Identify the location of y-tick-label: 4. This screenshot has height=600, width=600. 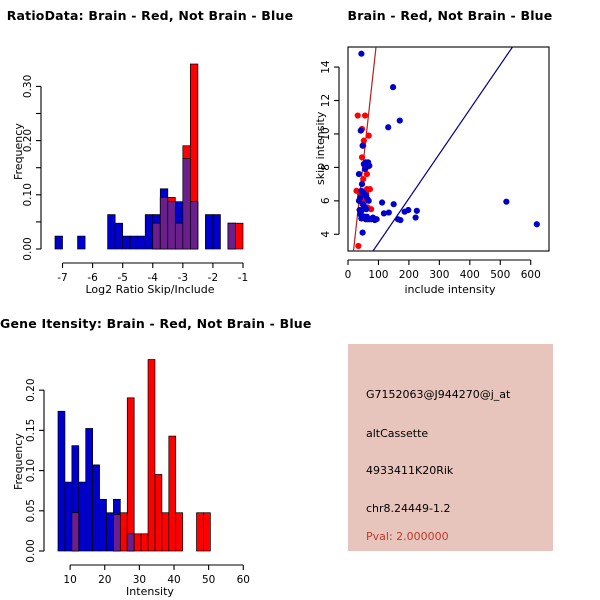
(326, 234).